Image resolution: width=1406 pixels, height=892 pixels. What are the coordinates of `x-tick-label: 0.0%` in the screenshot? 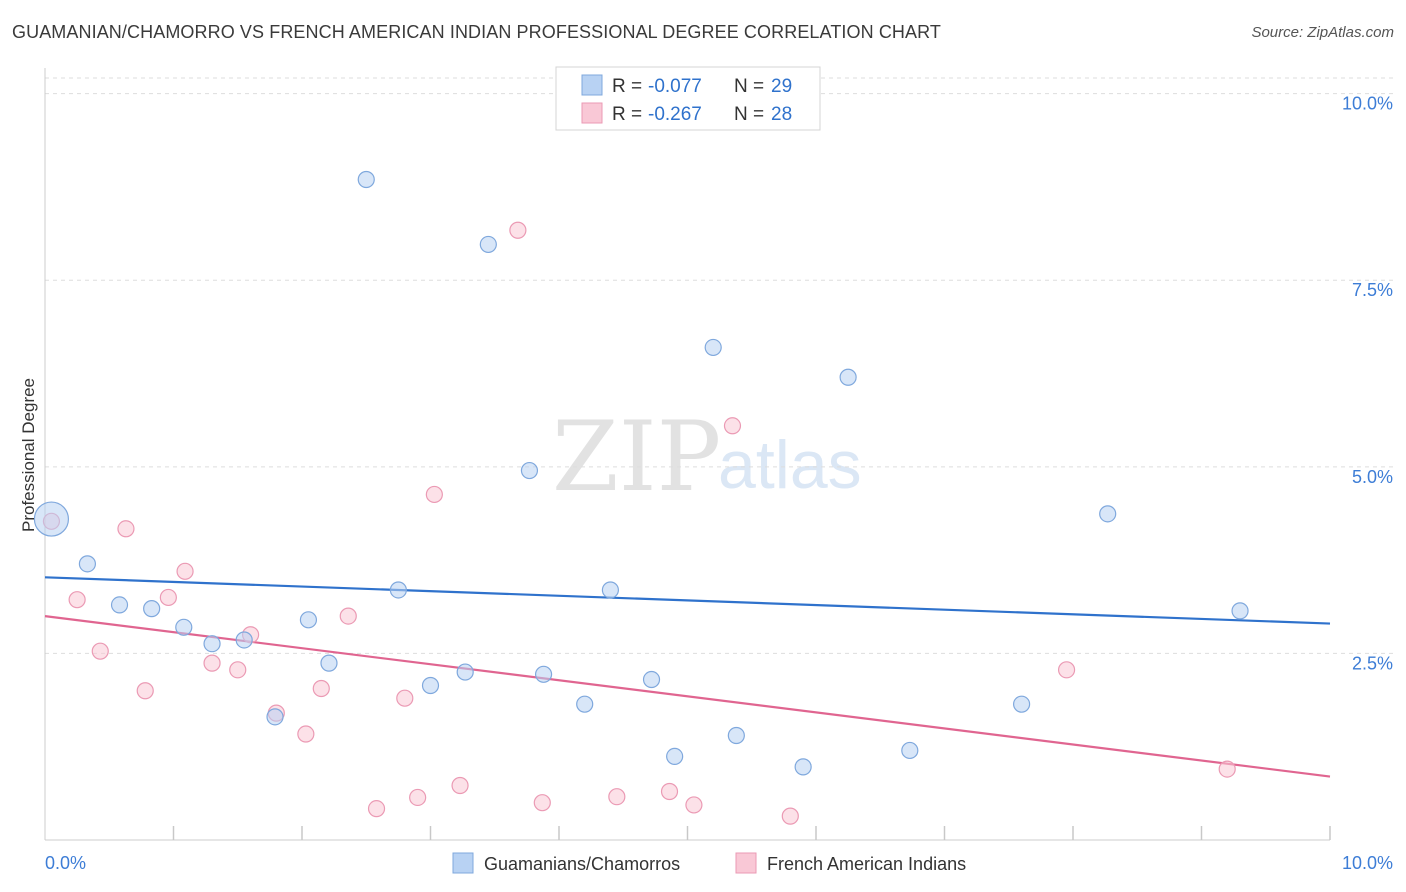 It's located at (65, 863).